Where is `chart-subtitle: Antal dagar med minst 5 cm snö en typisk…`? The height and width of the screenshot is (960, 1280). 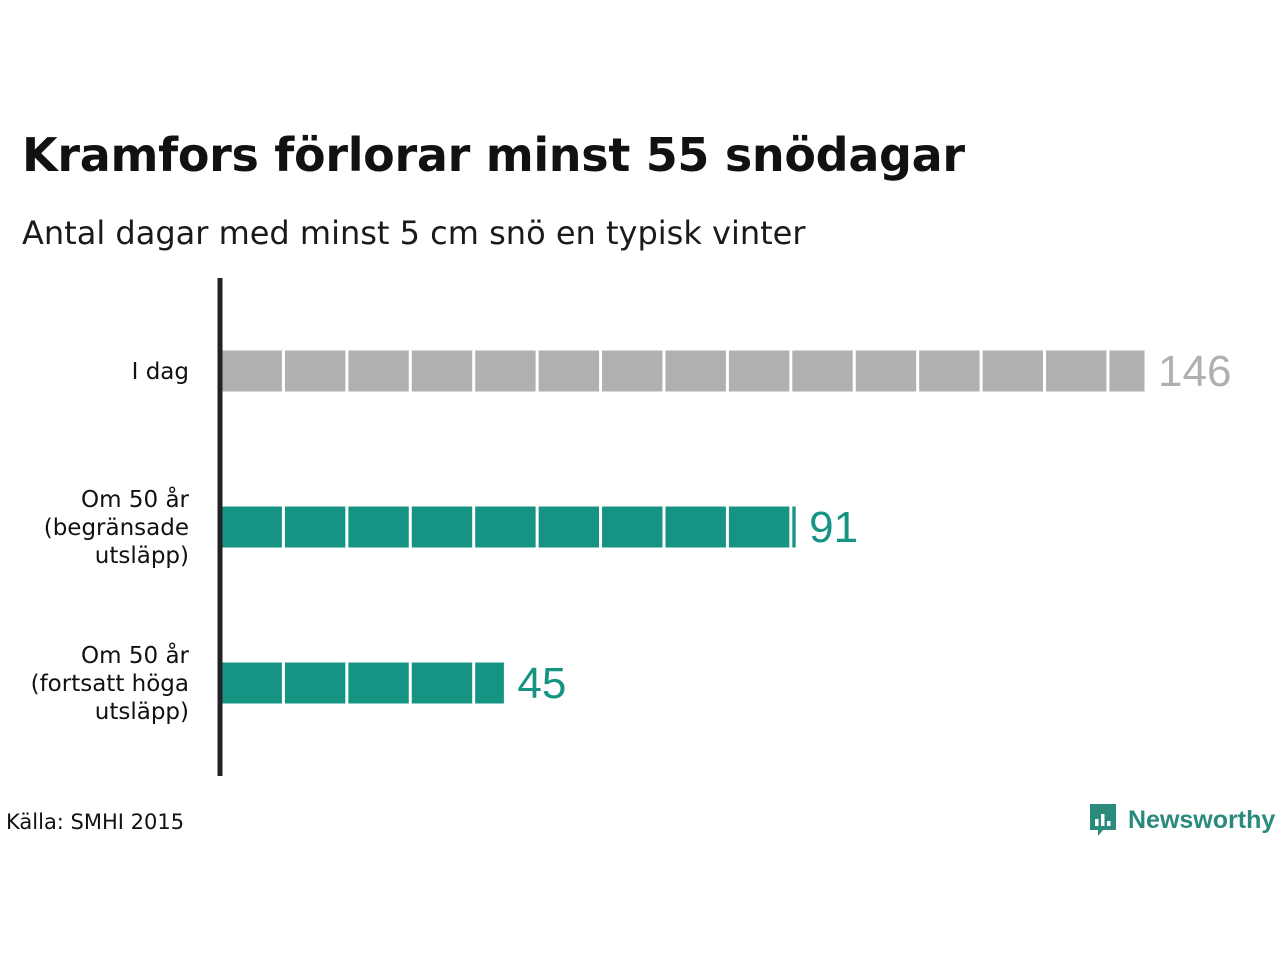
chart-subtitle: Antal dagar med minst 5 cm snö en typisk… is located at coordinates (414, 233).